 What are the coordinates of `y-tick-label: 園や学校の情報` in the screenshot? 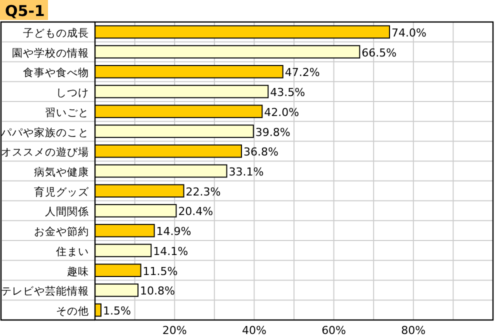 It's located at (50, 53).